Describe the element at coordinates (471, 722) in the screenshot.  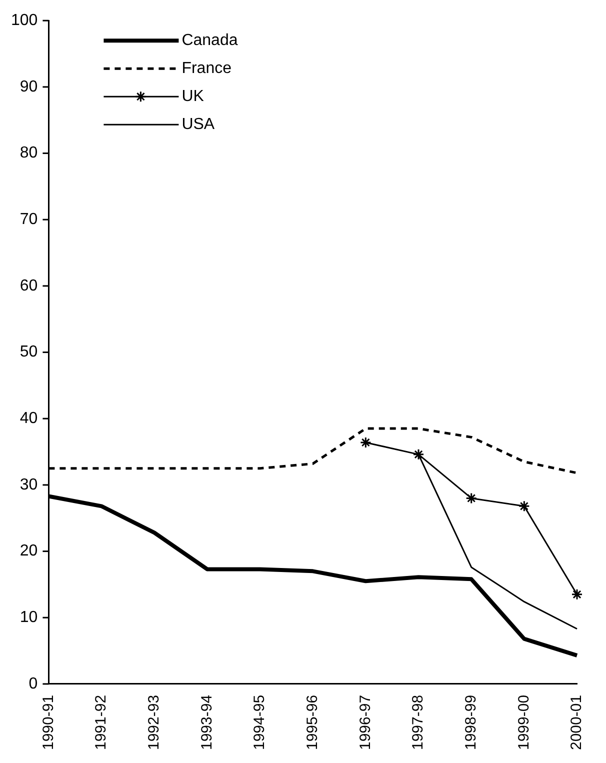
I see `x-tick-label: 1998-99` at that location.